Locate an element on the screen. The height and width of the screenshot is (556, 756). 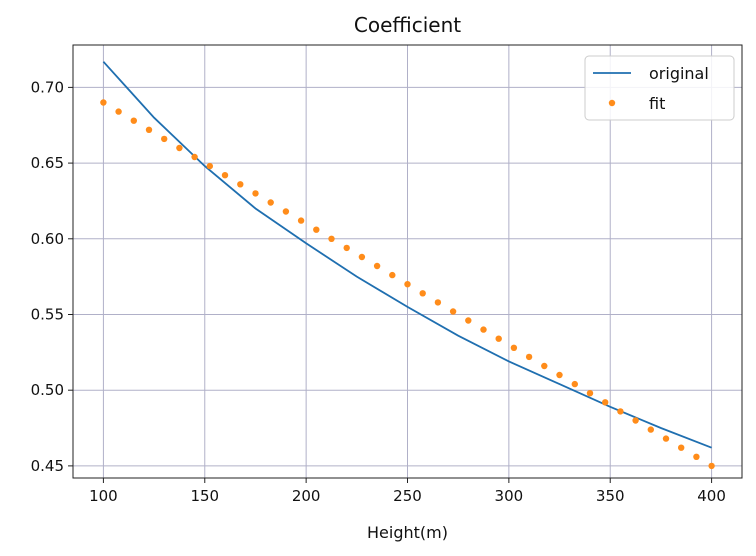
x-tick-label: 200 is located at coordinates (306, 496).